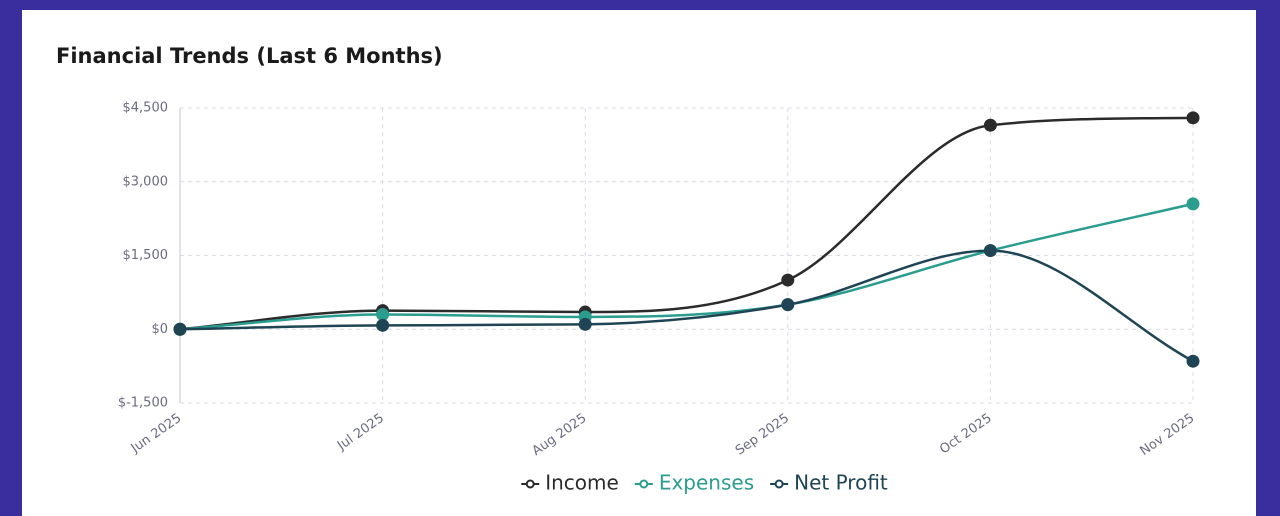 The height and width of the screenshot is (516, 1280). What do you see at coordinates (966, 434) in the screenshot?
I see `x-tick-label: Oct 2025` at bounding box center [966, 434].